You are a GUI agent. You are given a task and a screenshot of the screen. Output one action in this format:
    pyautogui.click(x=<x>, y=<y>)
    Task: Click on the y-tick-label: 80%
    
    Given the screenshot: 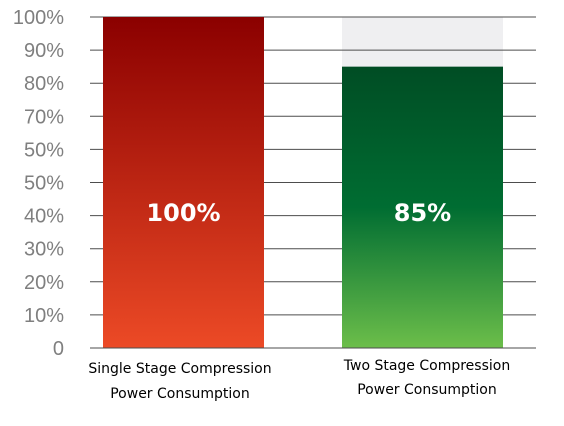 What is the action you would take?
    pyautogui.click(x=44, y=84)
    